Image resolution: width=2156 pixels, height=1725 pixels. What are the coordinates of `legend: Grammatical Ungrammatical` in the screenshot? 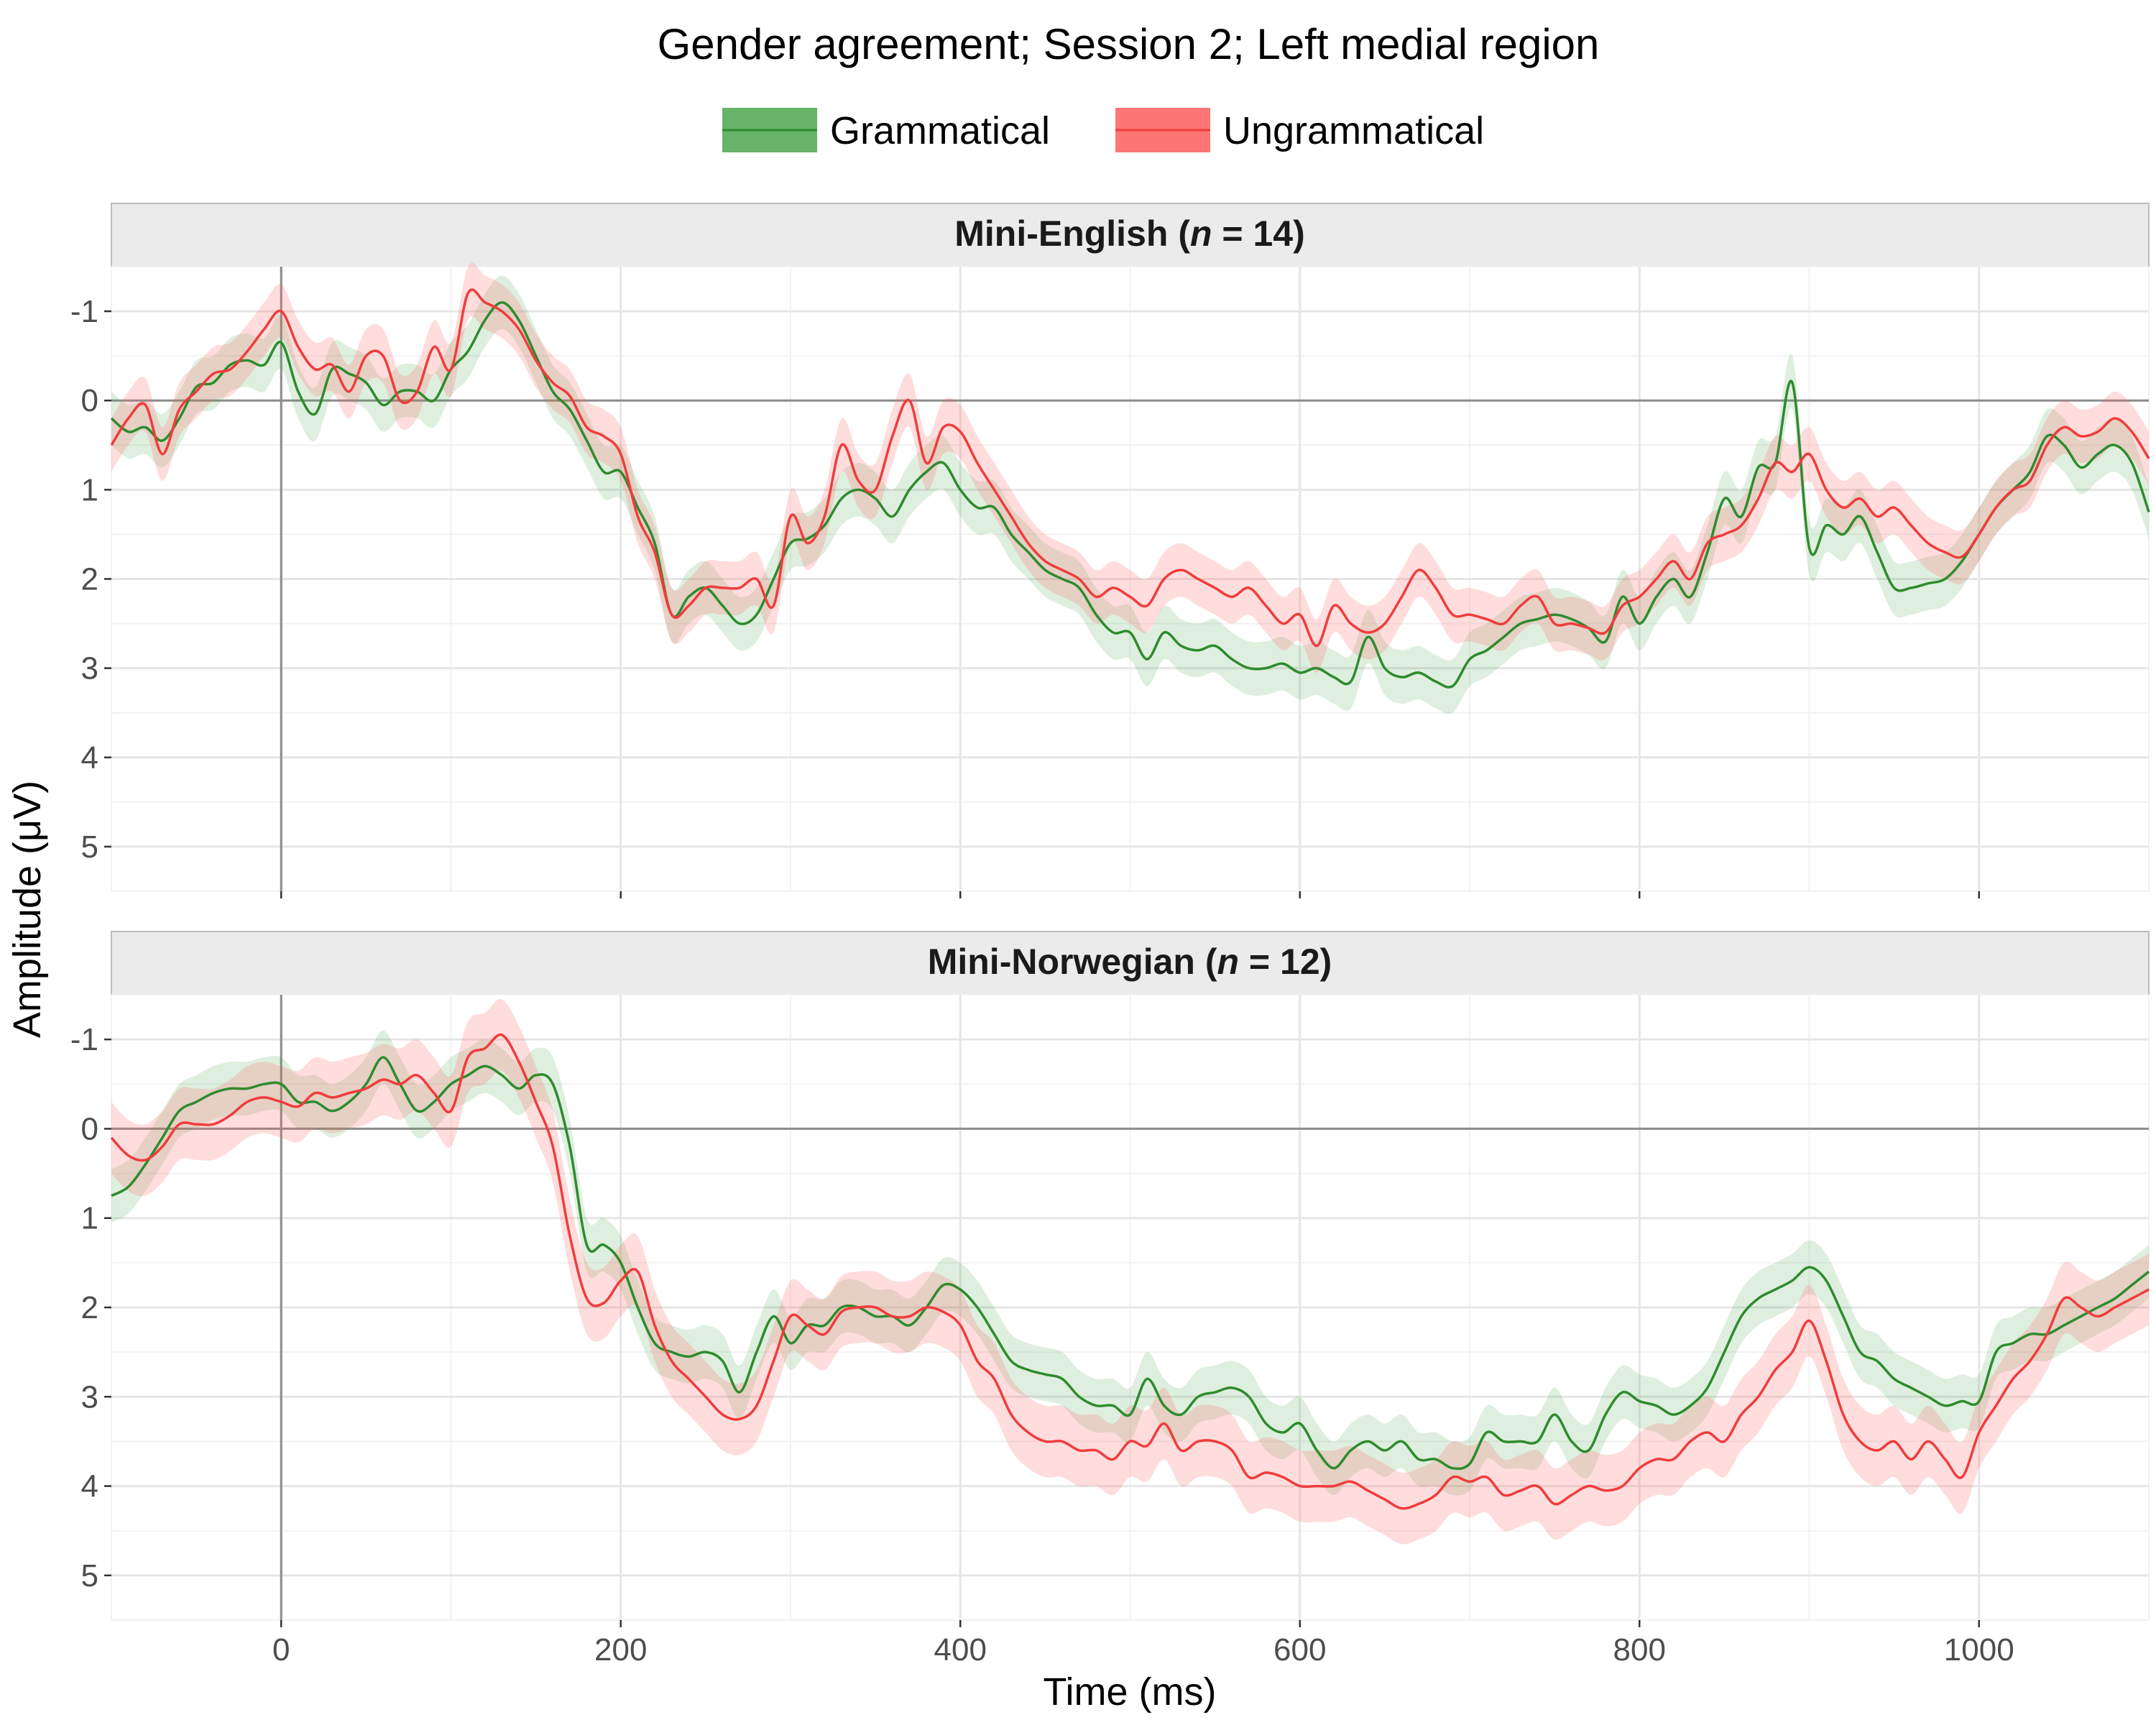 It's located at (1103, 130).